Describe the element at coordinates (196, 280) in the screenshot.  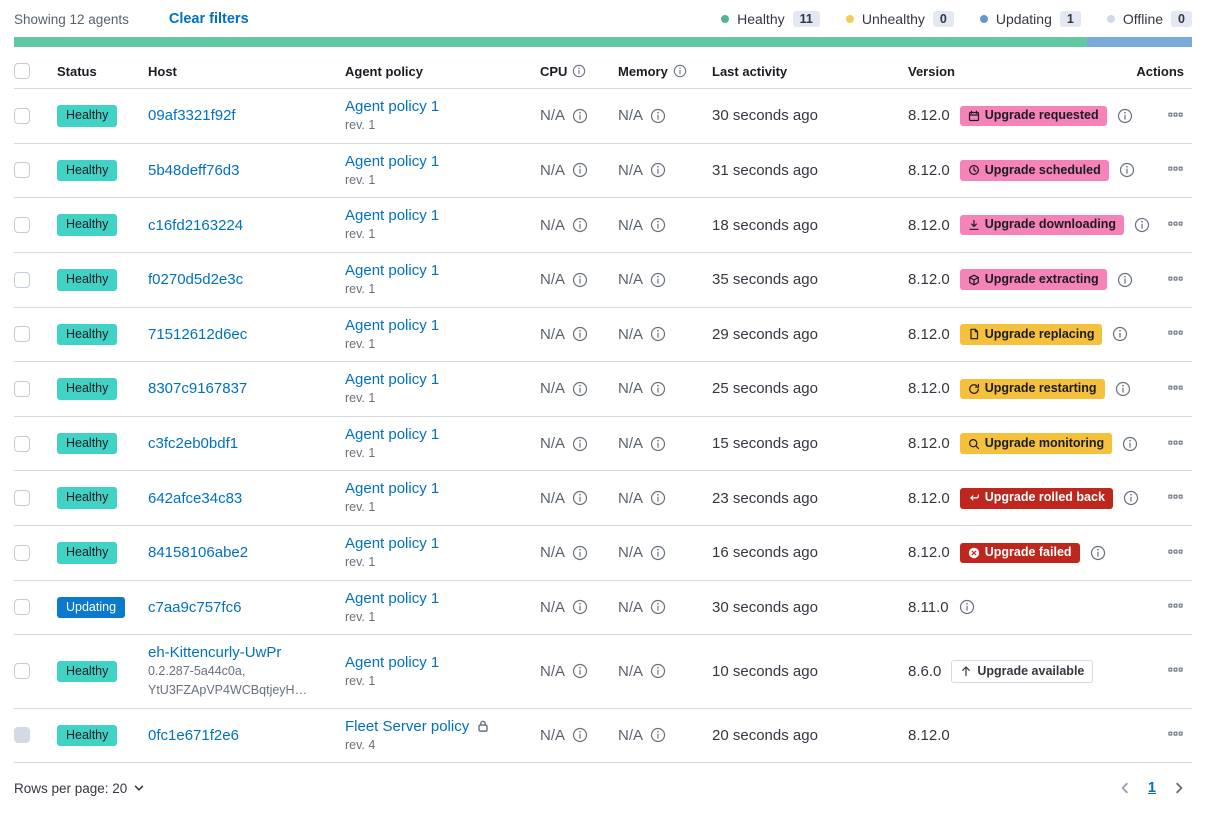
I see `host-link: f0270d5d2e3c` at that location.